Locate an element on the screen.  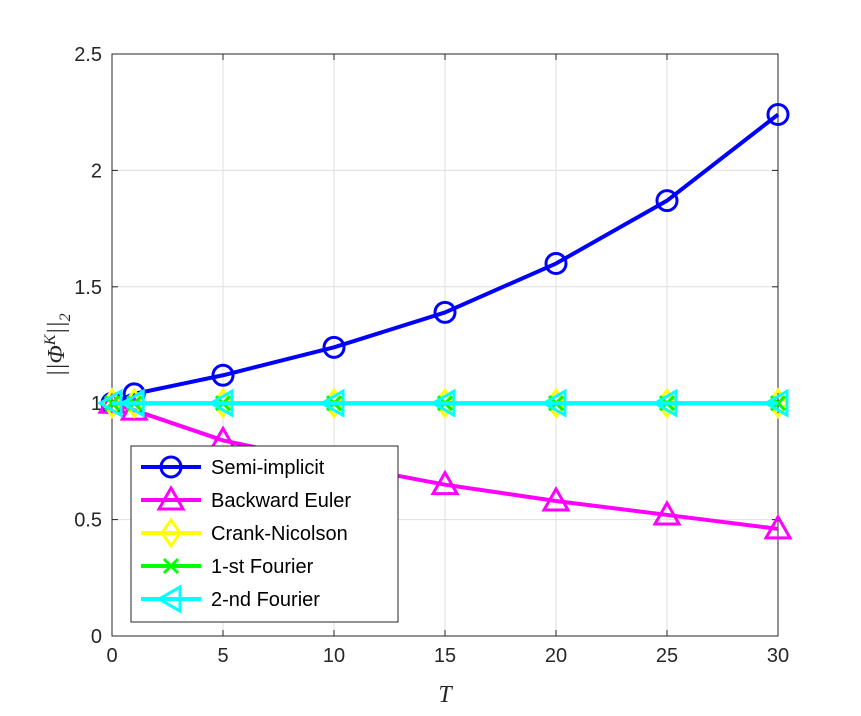
legend-label: Crank-Nicolson is located at coordinates (279, 534).